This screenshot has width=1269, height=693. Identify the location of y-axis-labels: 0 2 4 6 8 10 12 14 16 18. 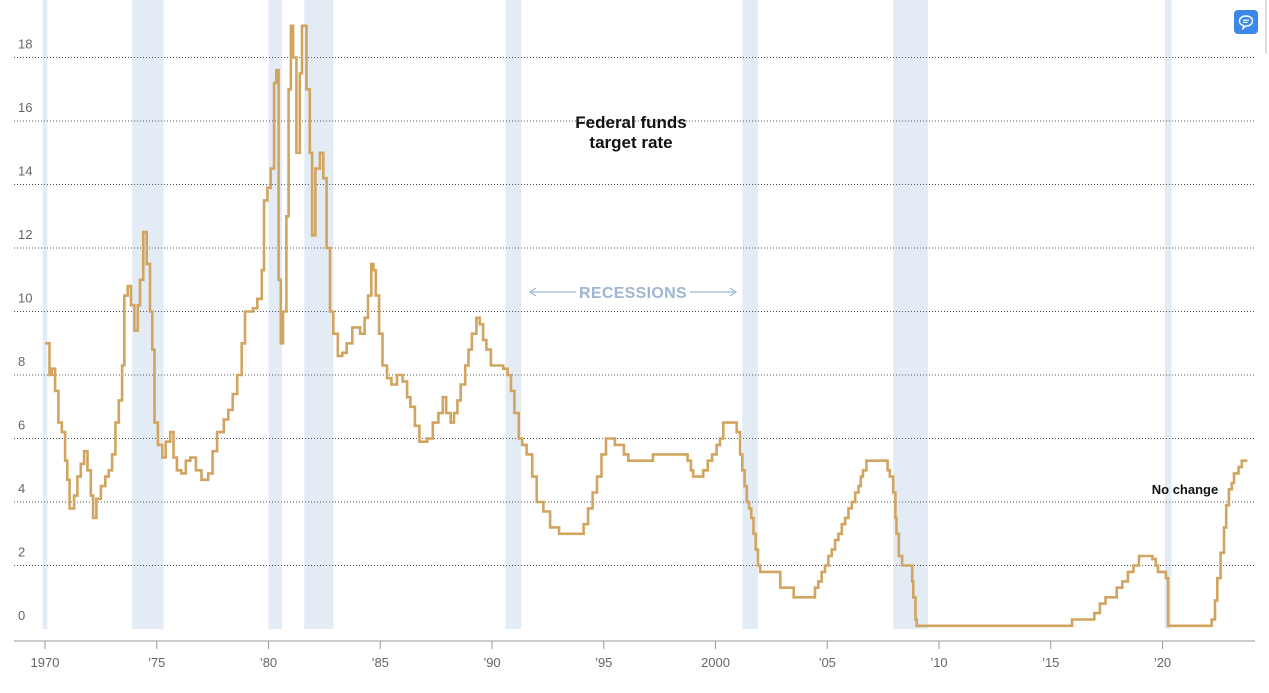
(25, 330).